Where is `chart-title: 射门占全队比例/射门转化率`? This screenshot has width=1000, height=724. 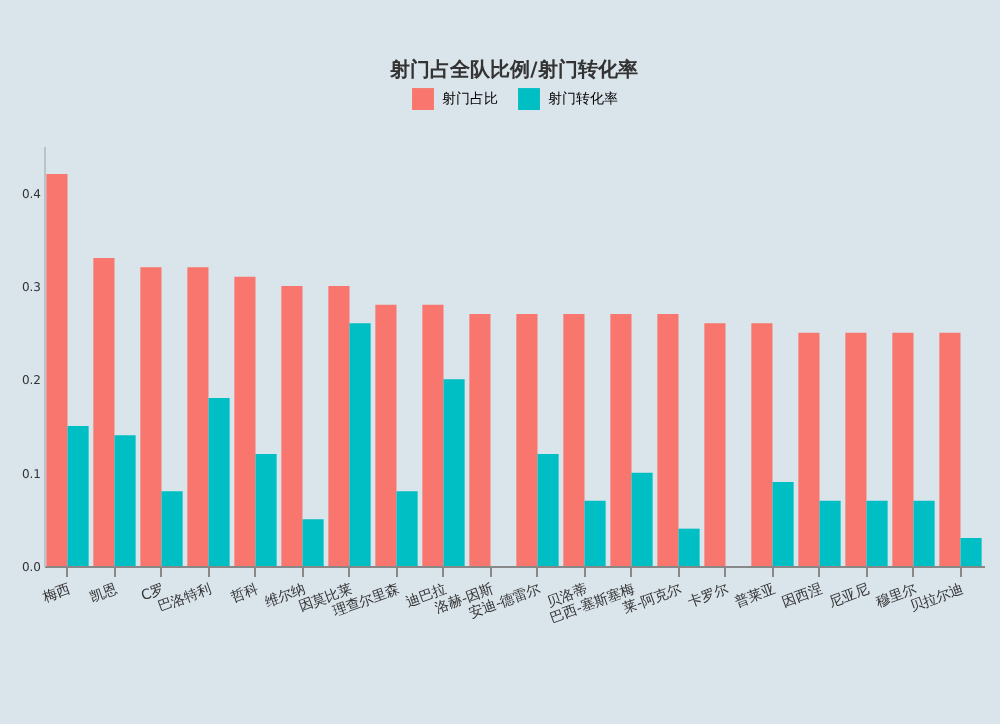 chart-title: 射门占全队比例/射门转化率 is located at coordinates (513, 70).